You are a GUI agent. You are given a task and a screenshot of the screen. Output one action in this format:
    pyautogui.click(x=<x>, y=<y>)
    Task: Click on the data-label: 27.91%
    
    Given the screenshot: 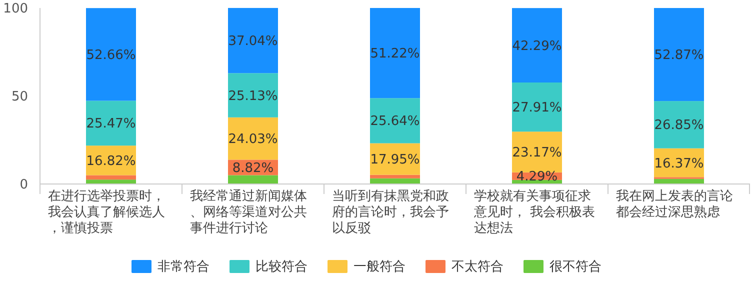 What is the action you would take?
    pyautogui.click(x=537, y=108)
    